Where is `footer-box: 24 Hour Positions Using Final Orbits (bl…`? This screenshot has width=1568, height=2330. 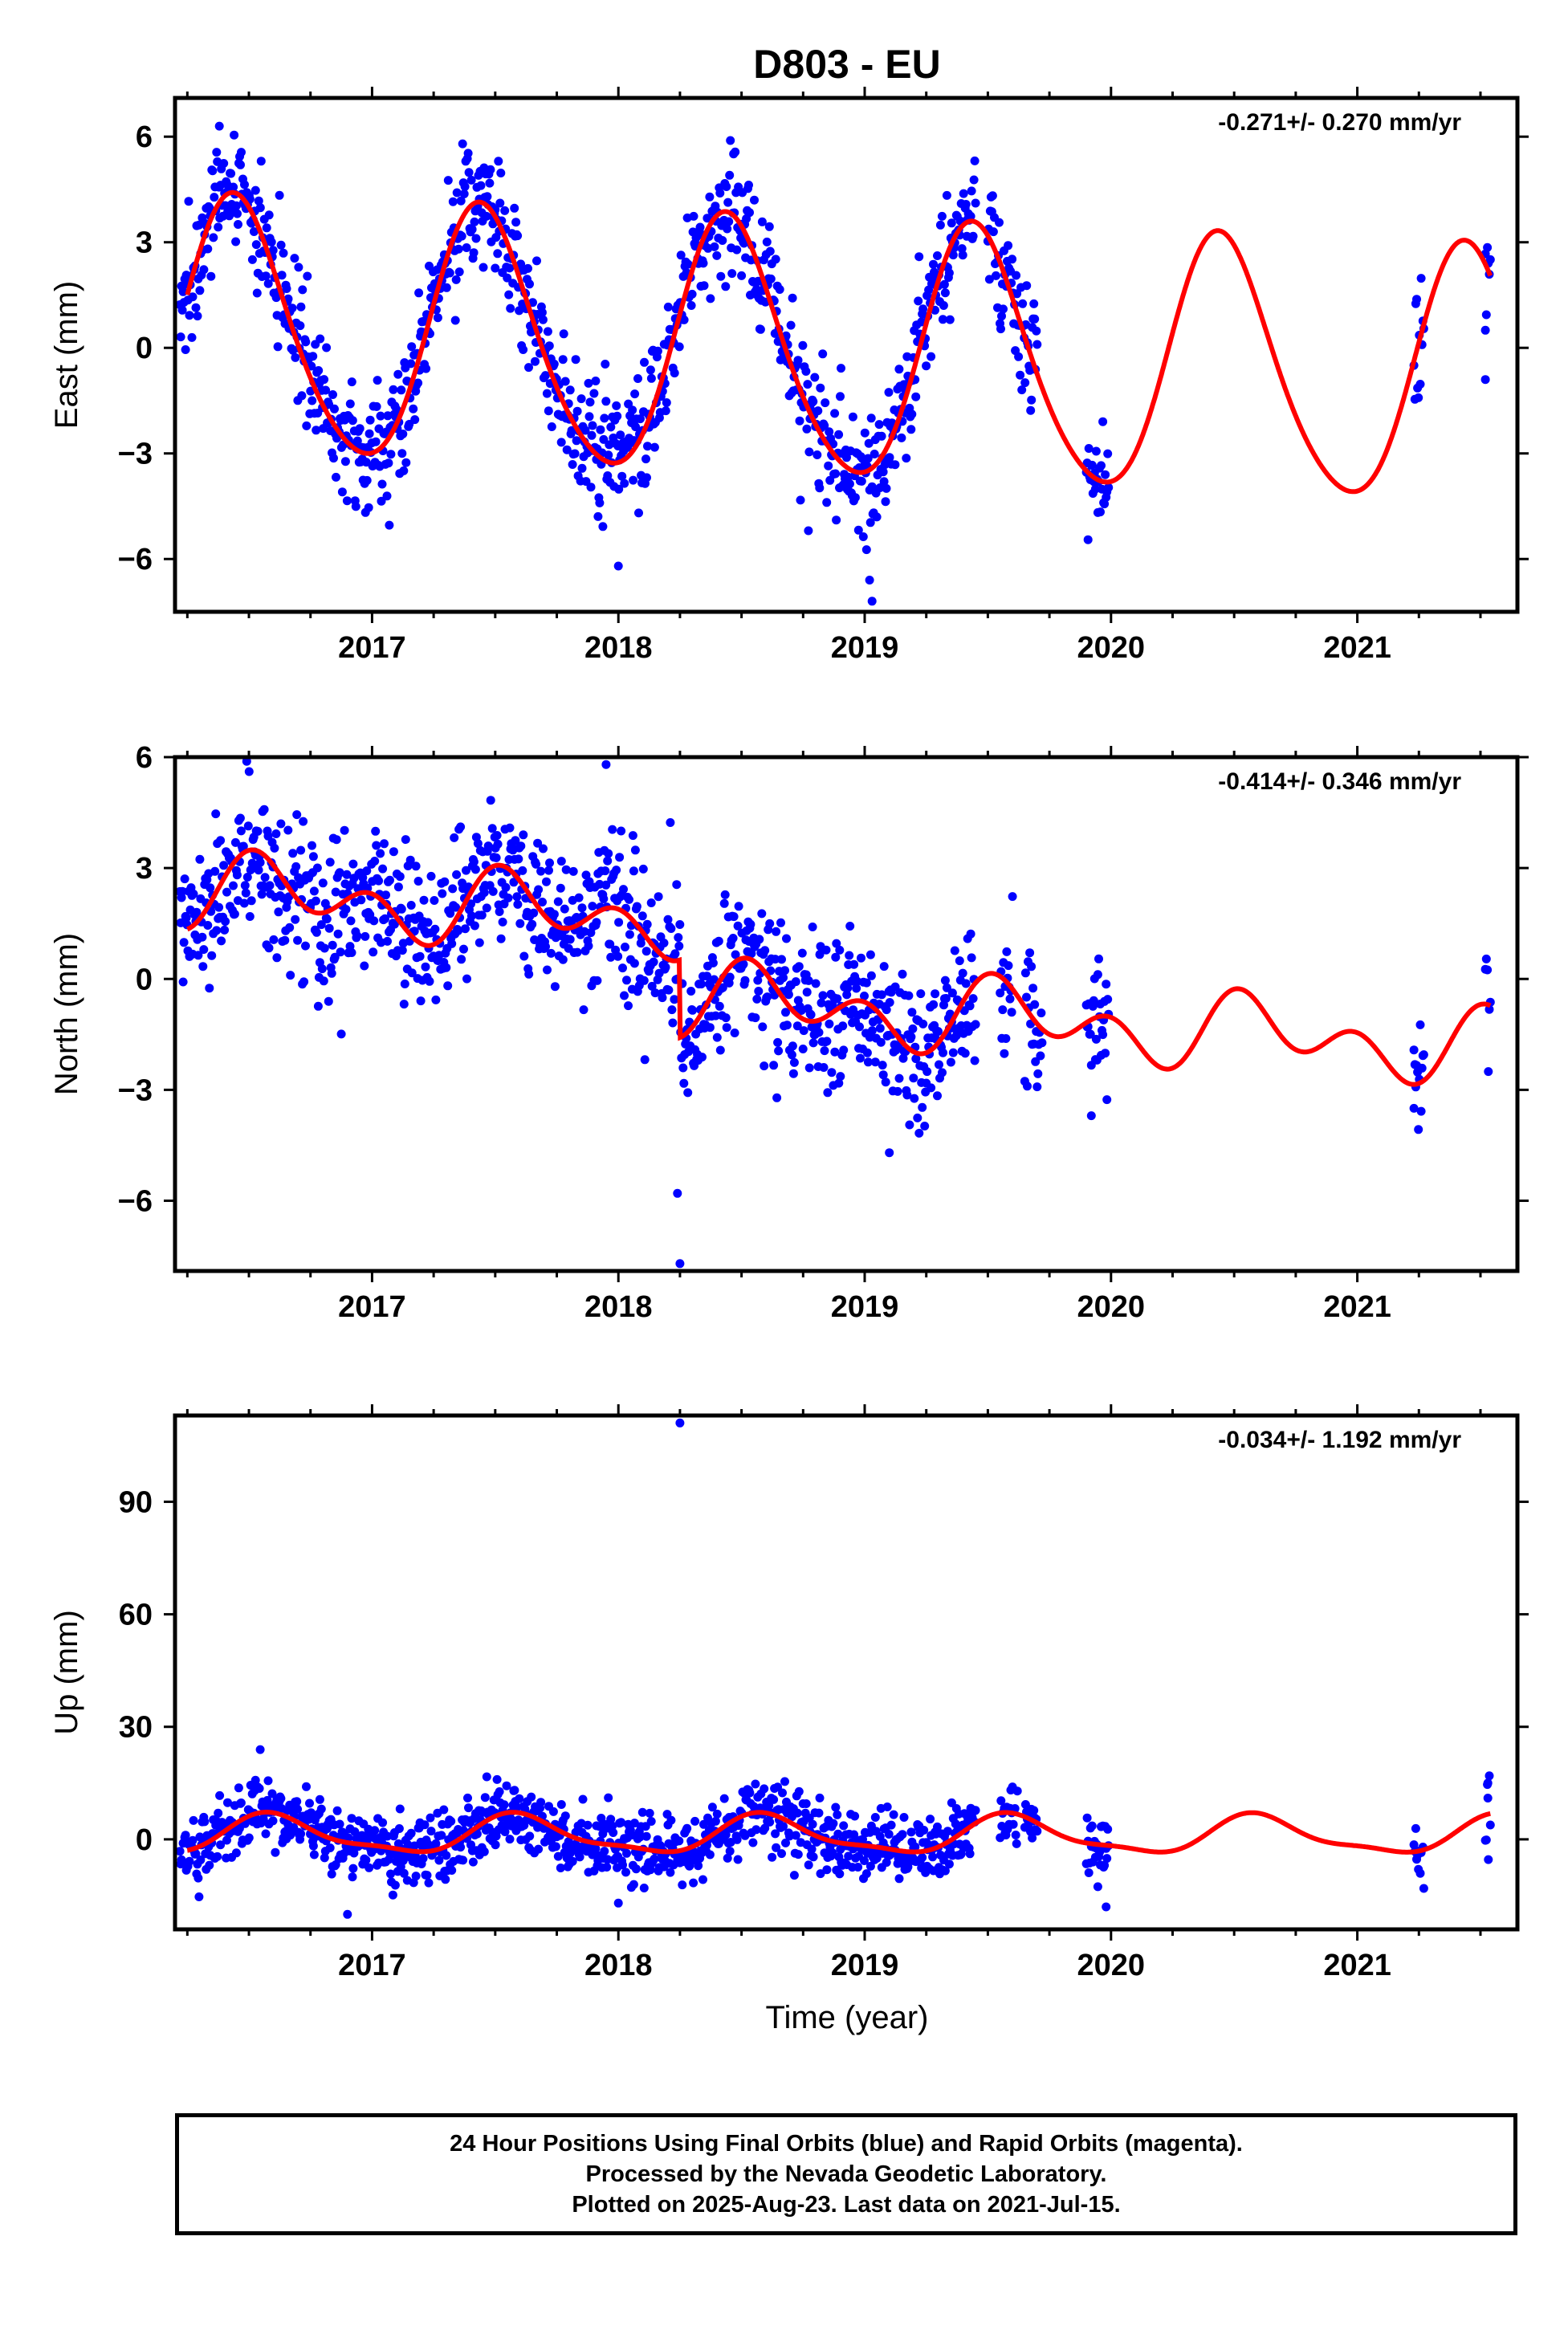 footer-box: 24 Hour Positions Using Final Orbits (bl… is located at coordinates (846, 2174).